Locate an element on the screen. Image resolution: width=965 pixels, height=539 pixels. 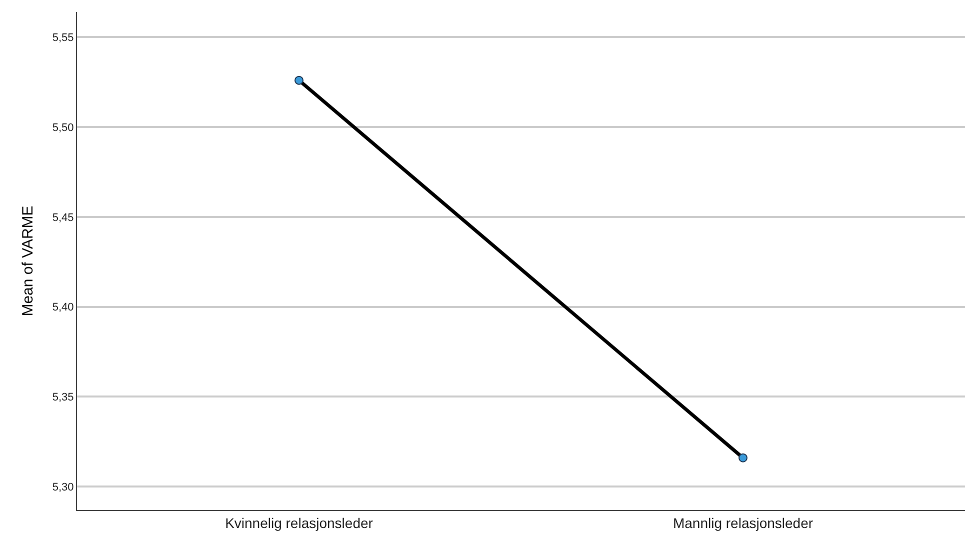
y-tick-label: 5,45 is located at coordinates (63, 218).